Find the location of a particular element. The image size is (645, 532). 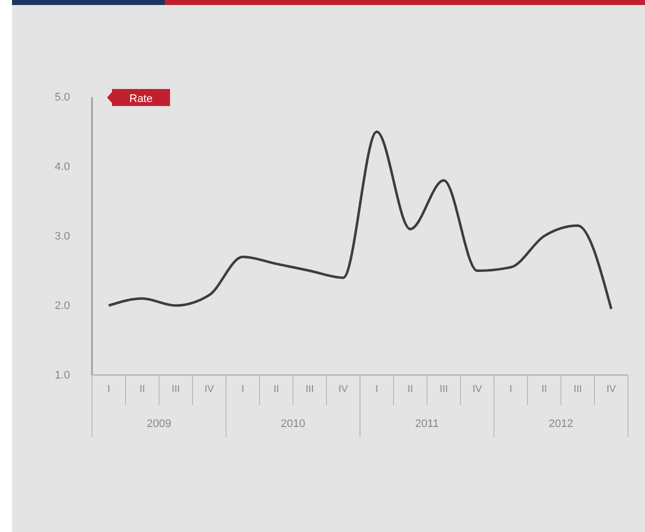

text: 2011 is located at coordinates (427, 424).